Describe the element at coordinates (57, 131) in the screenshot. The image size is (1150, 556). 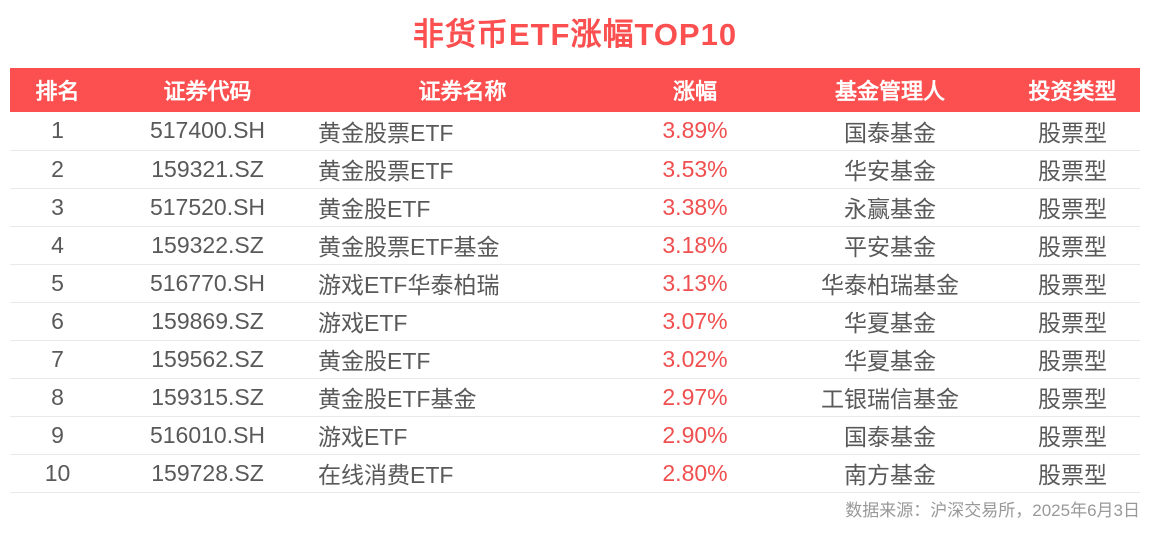
I see `cell-rank: 1` at that location.